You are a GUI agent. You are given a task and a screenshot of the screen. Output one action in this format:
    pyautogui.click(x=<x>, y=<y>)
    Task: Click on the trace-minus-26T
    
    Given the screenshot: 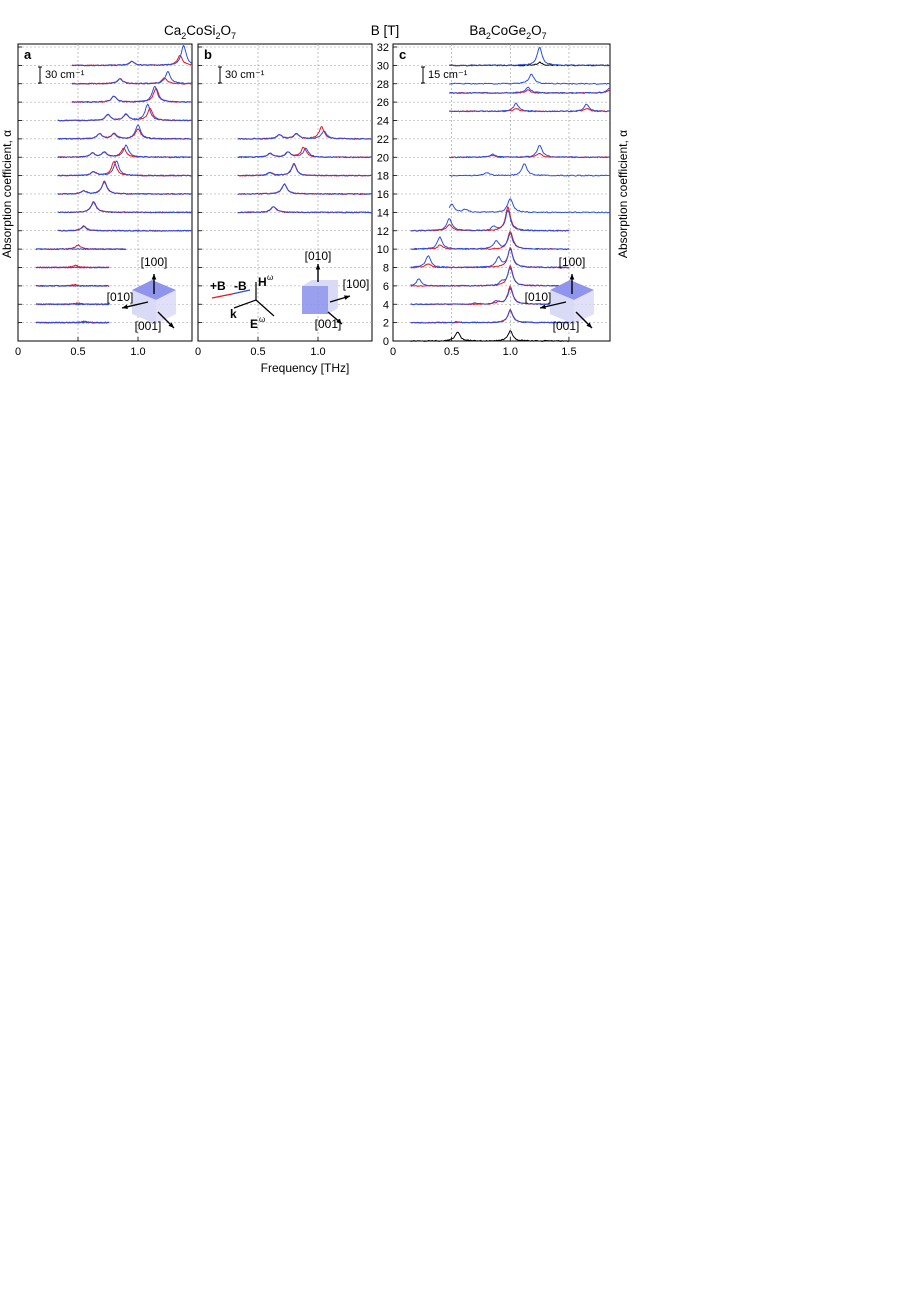 What is the action you would take?
    pyautogui.click(x=132, y=94)
    